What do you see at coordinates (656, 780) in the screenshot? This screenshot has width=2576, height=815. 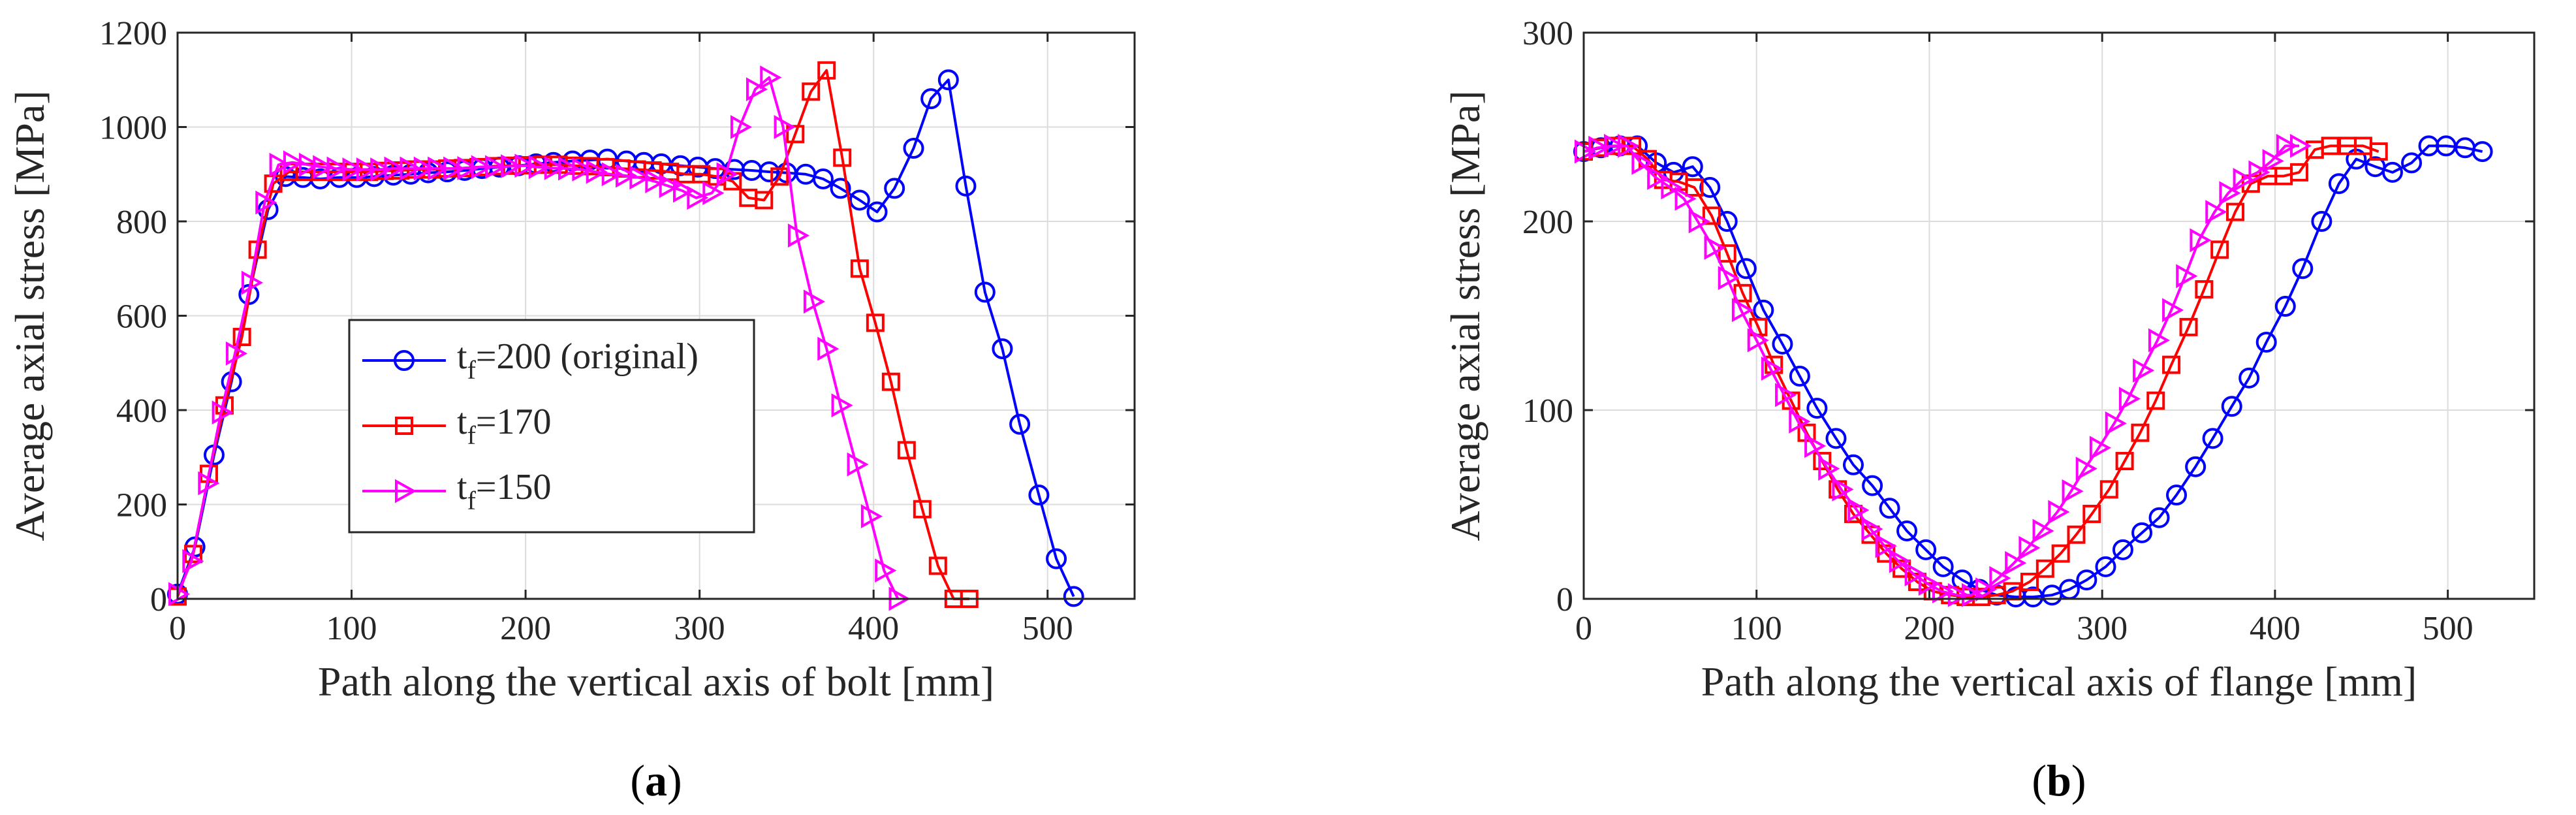 I see `panel-caption: (a)` at bounding box center [656, 780].